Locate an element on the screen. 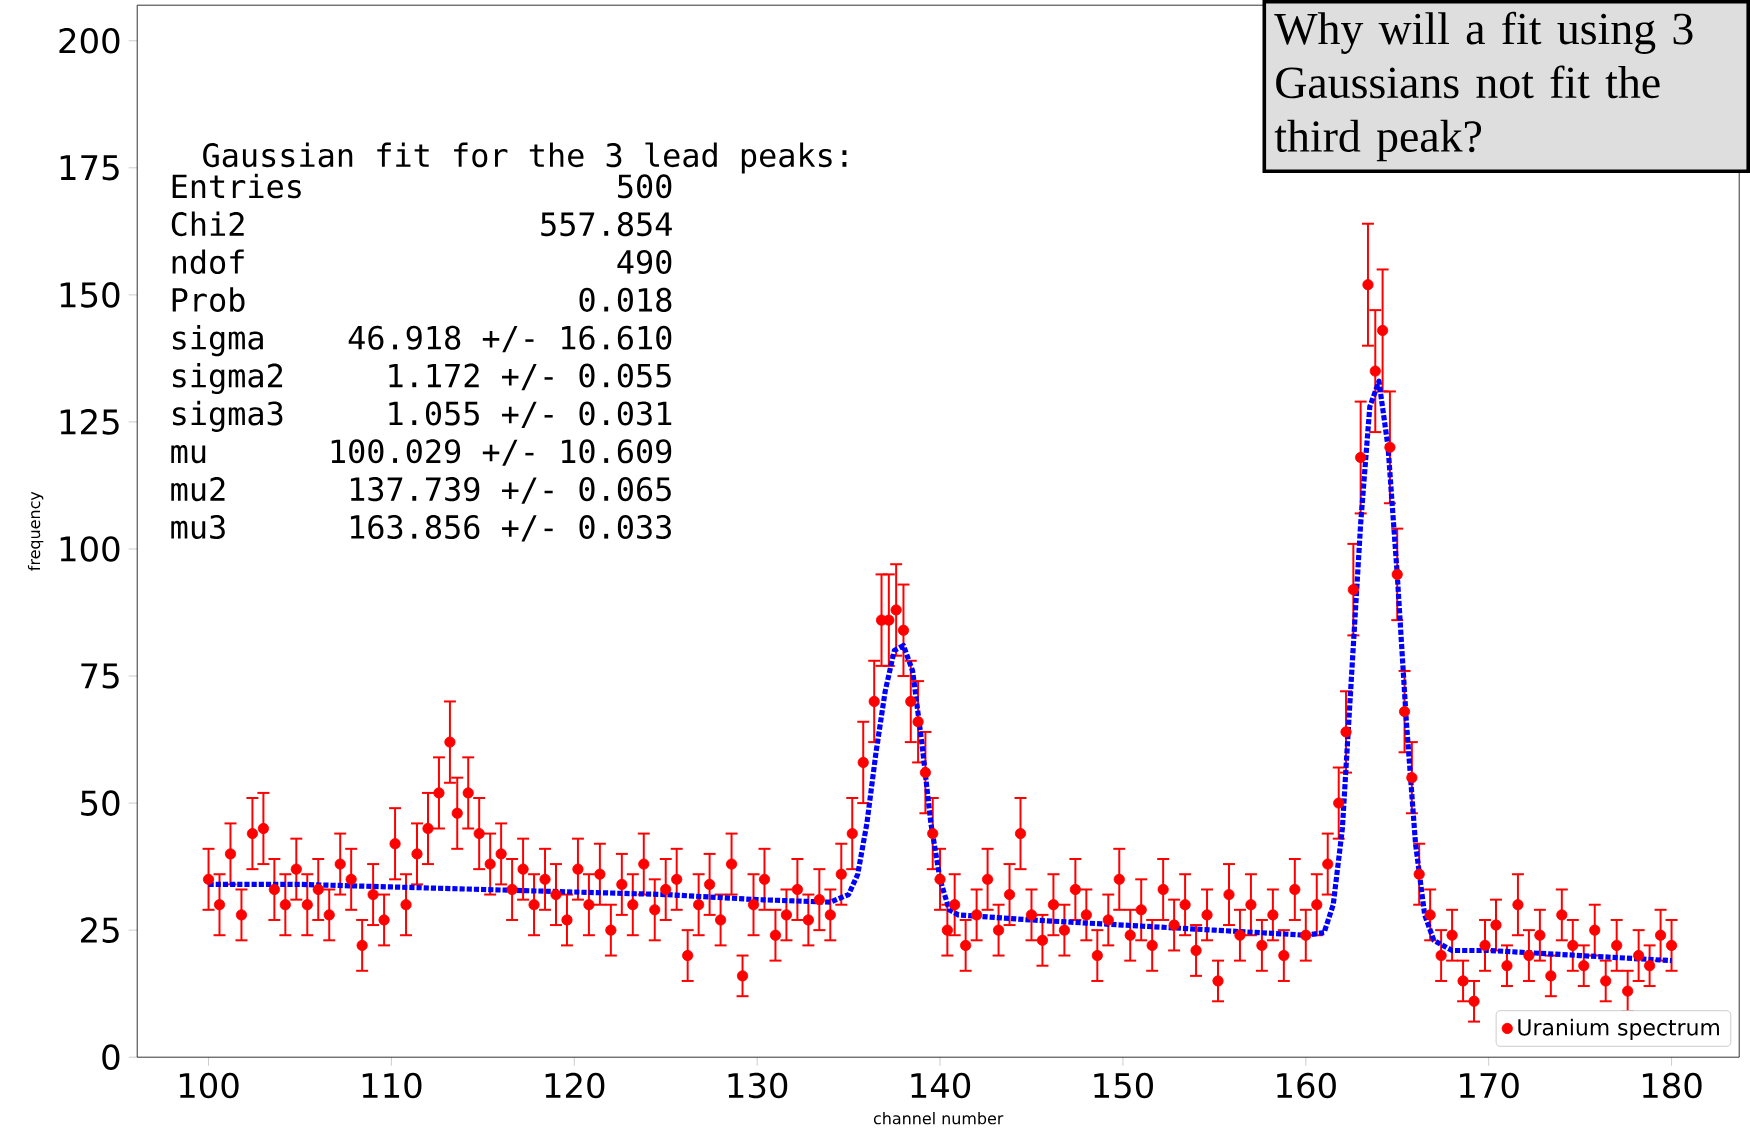 This screenshot has height=1141, width=1750. annotation: Gaussian fit for the 3 lead peaks: is located at coordinates (525, 158).